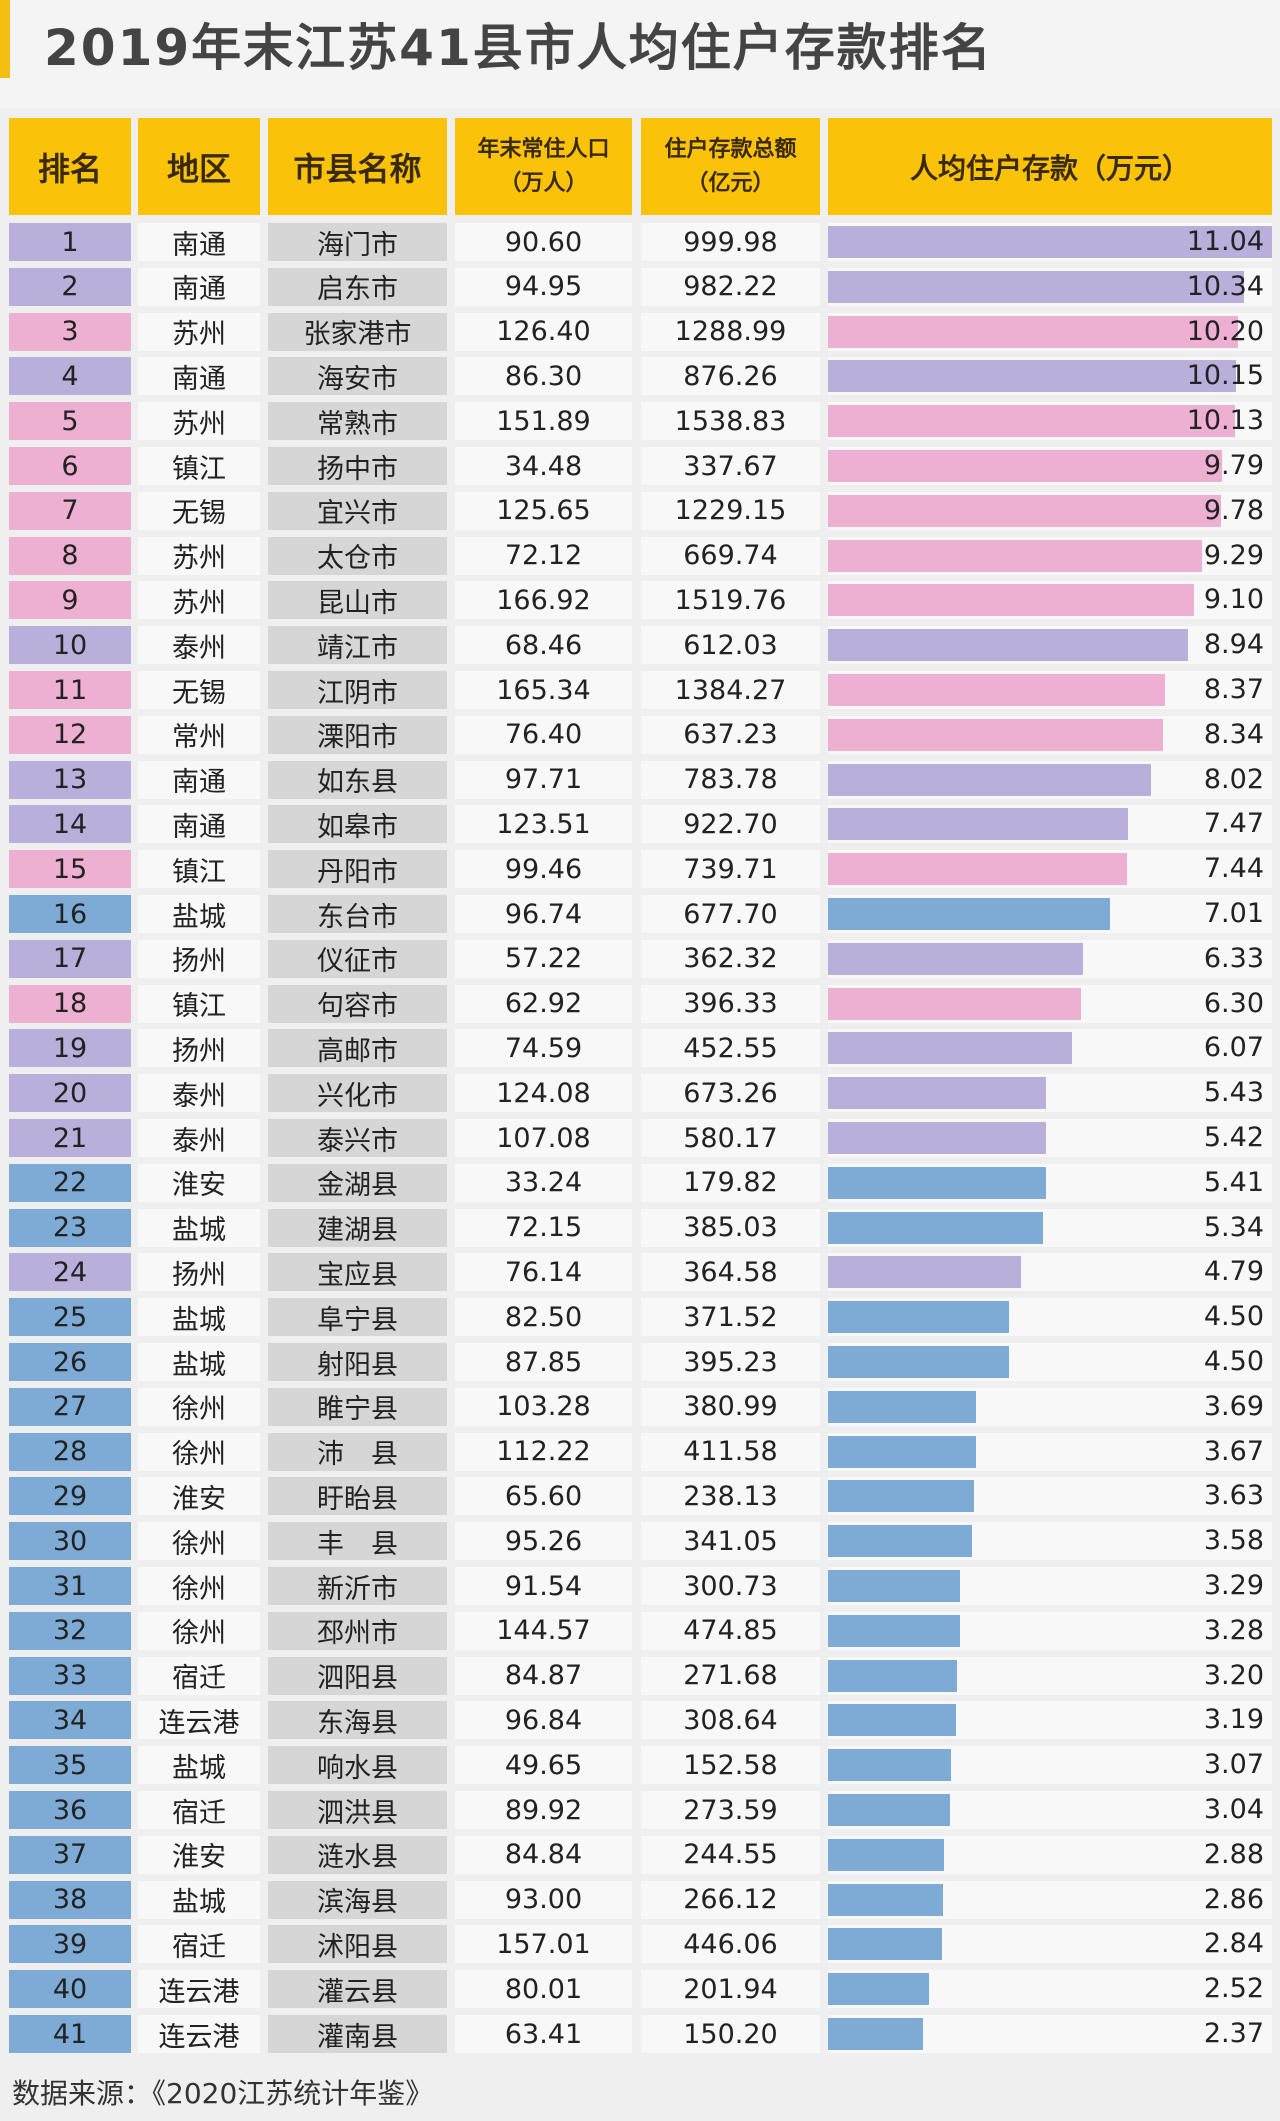 The image size is (1280, 2121). I want to click on cell-deposit: 876.26, so click(730, 376).